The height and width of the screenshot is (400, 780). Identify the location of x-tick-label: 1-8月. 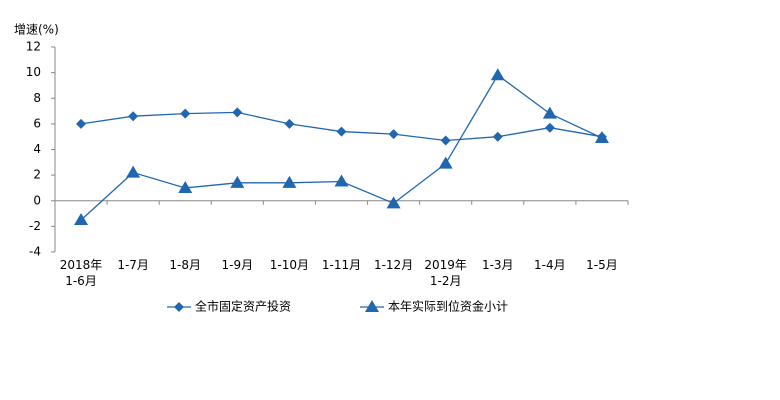
(185, 265).